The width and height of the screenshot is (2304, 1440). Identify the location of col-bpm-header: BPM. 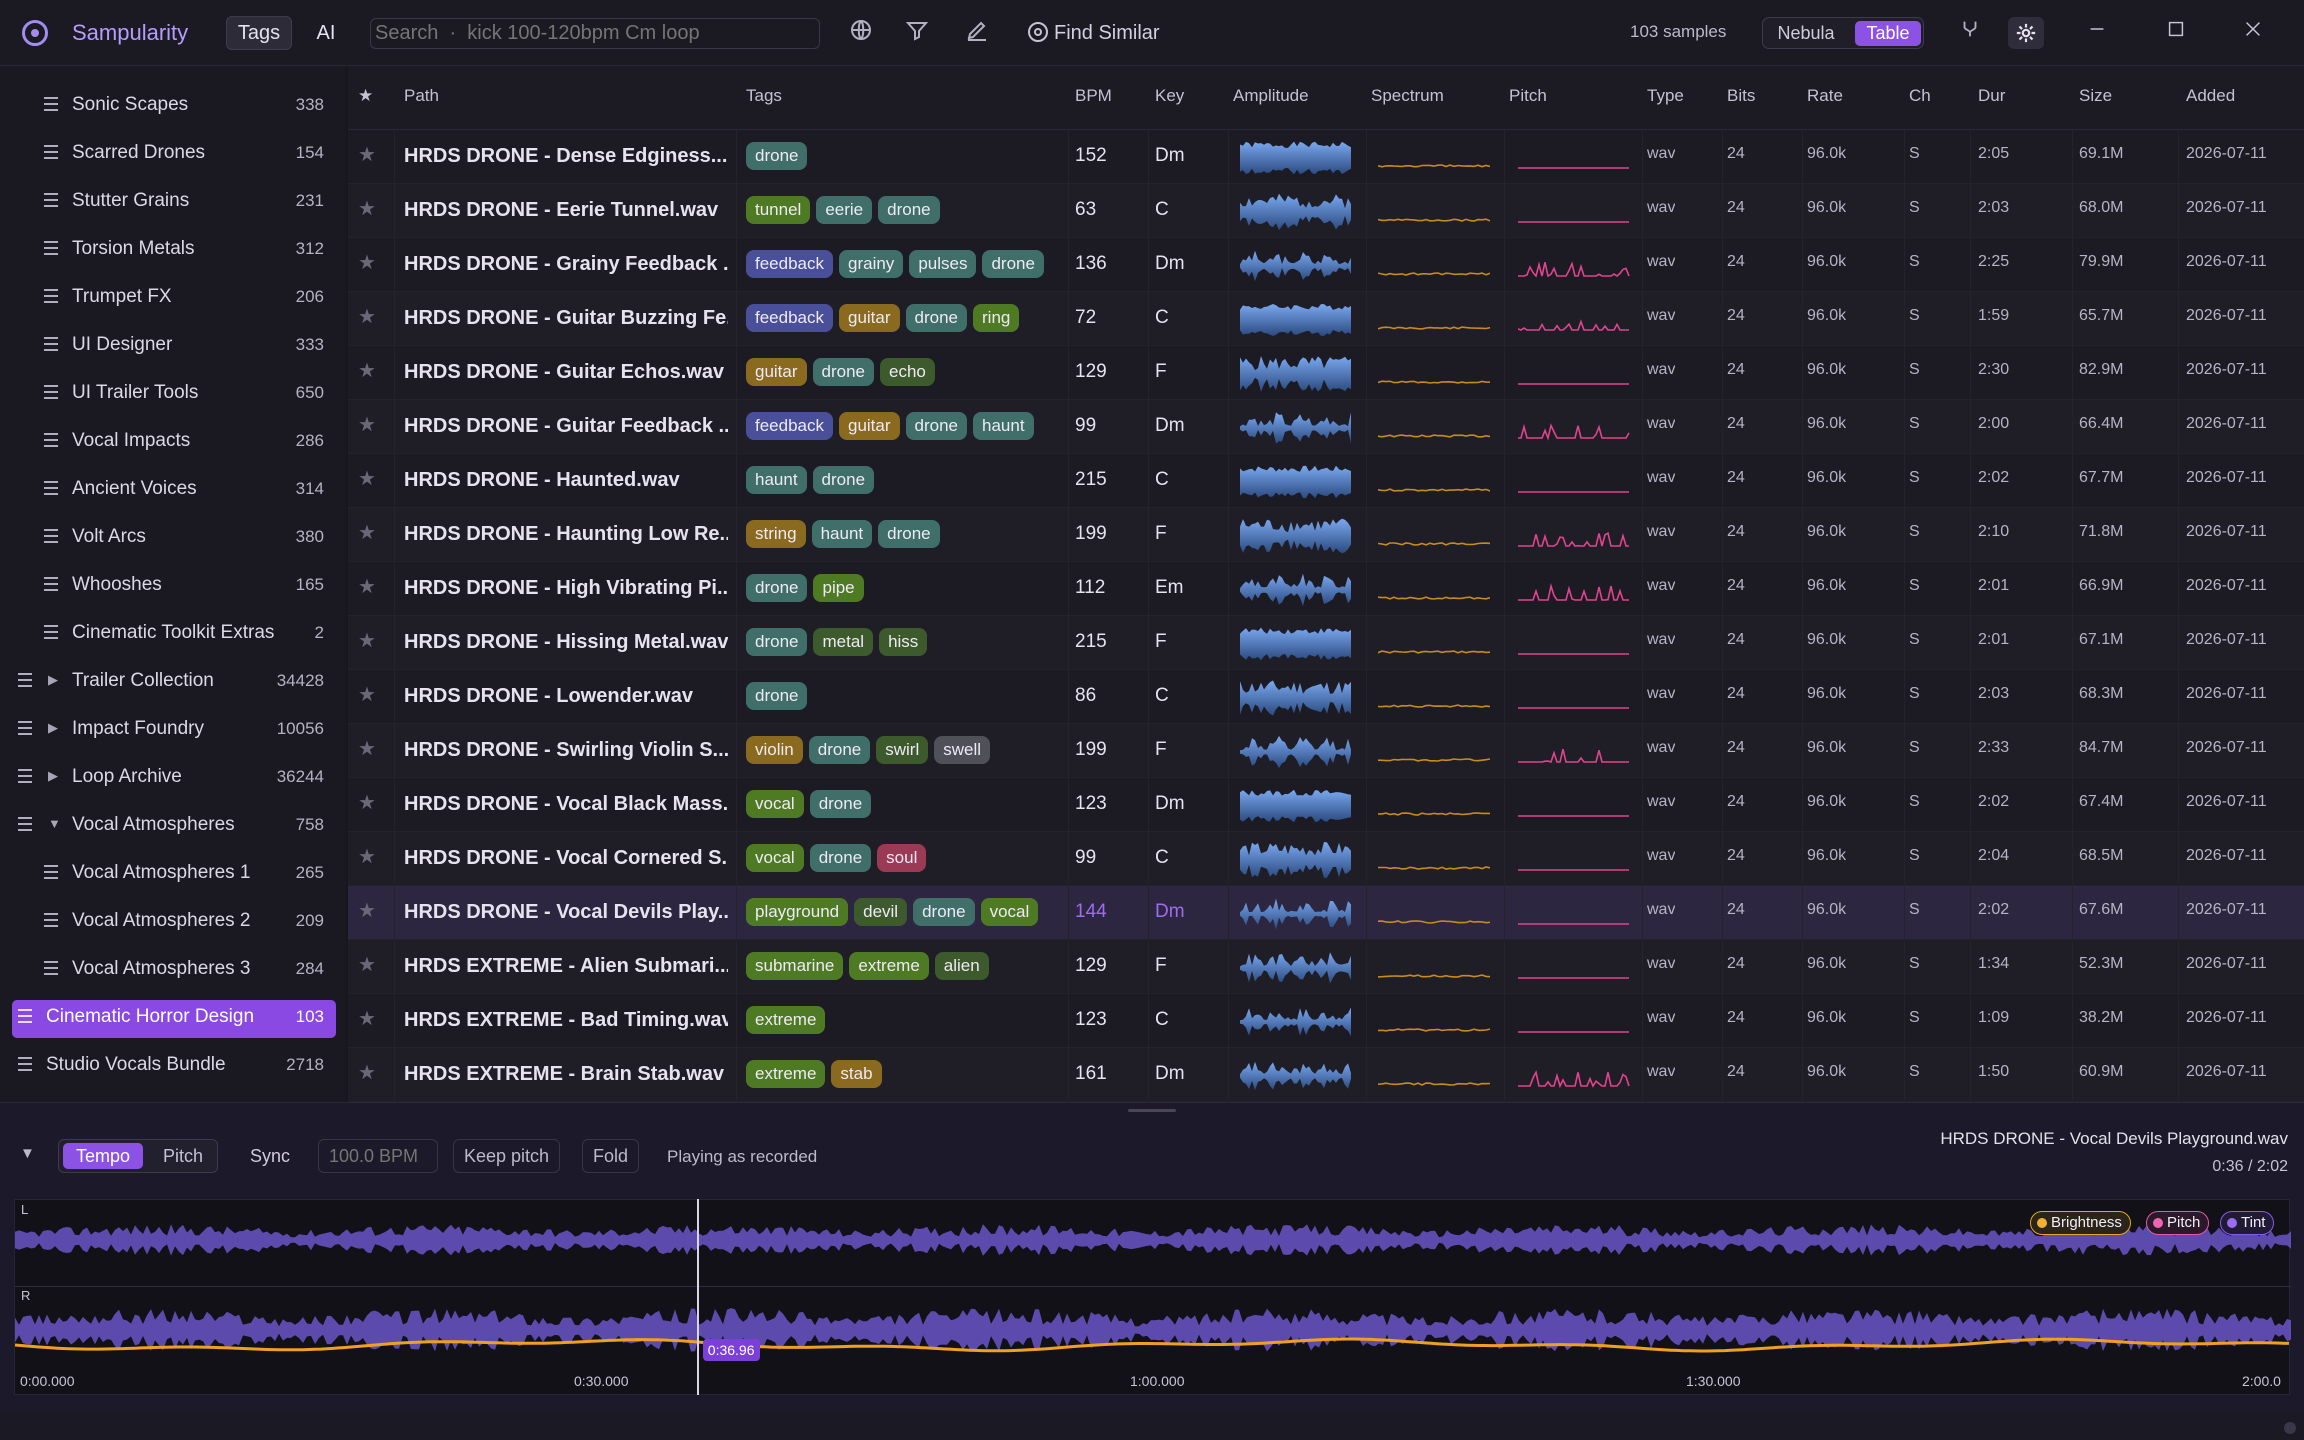
(1093, 95).